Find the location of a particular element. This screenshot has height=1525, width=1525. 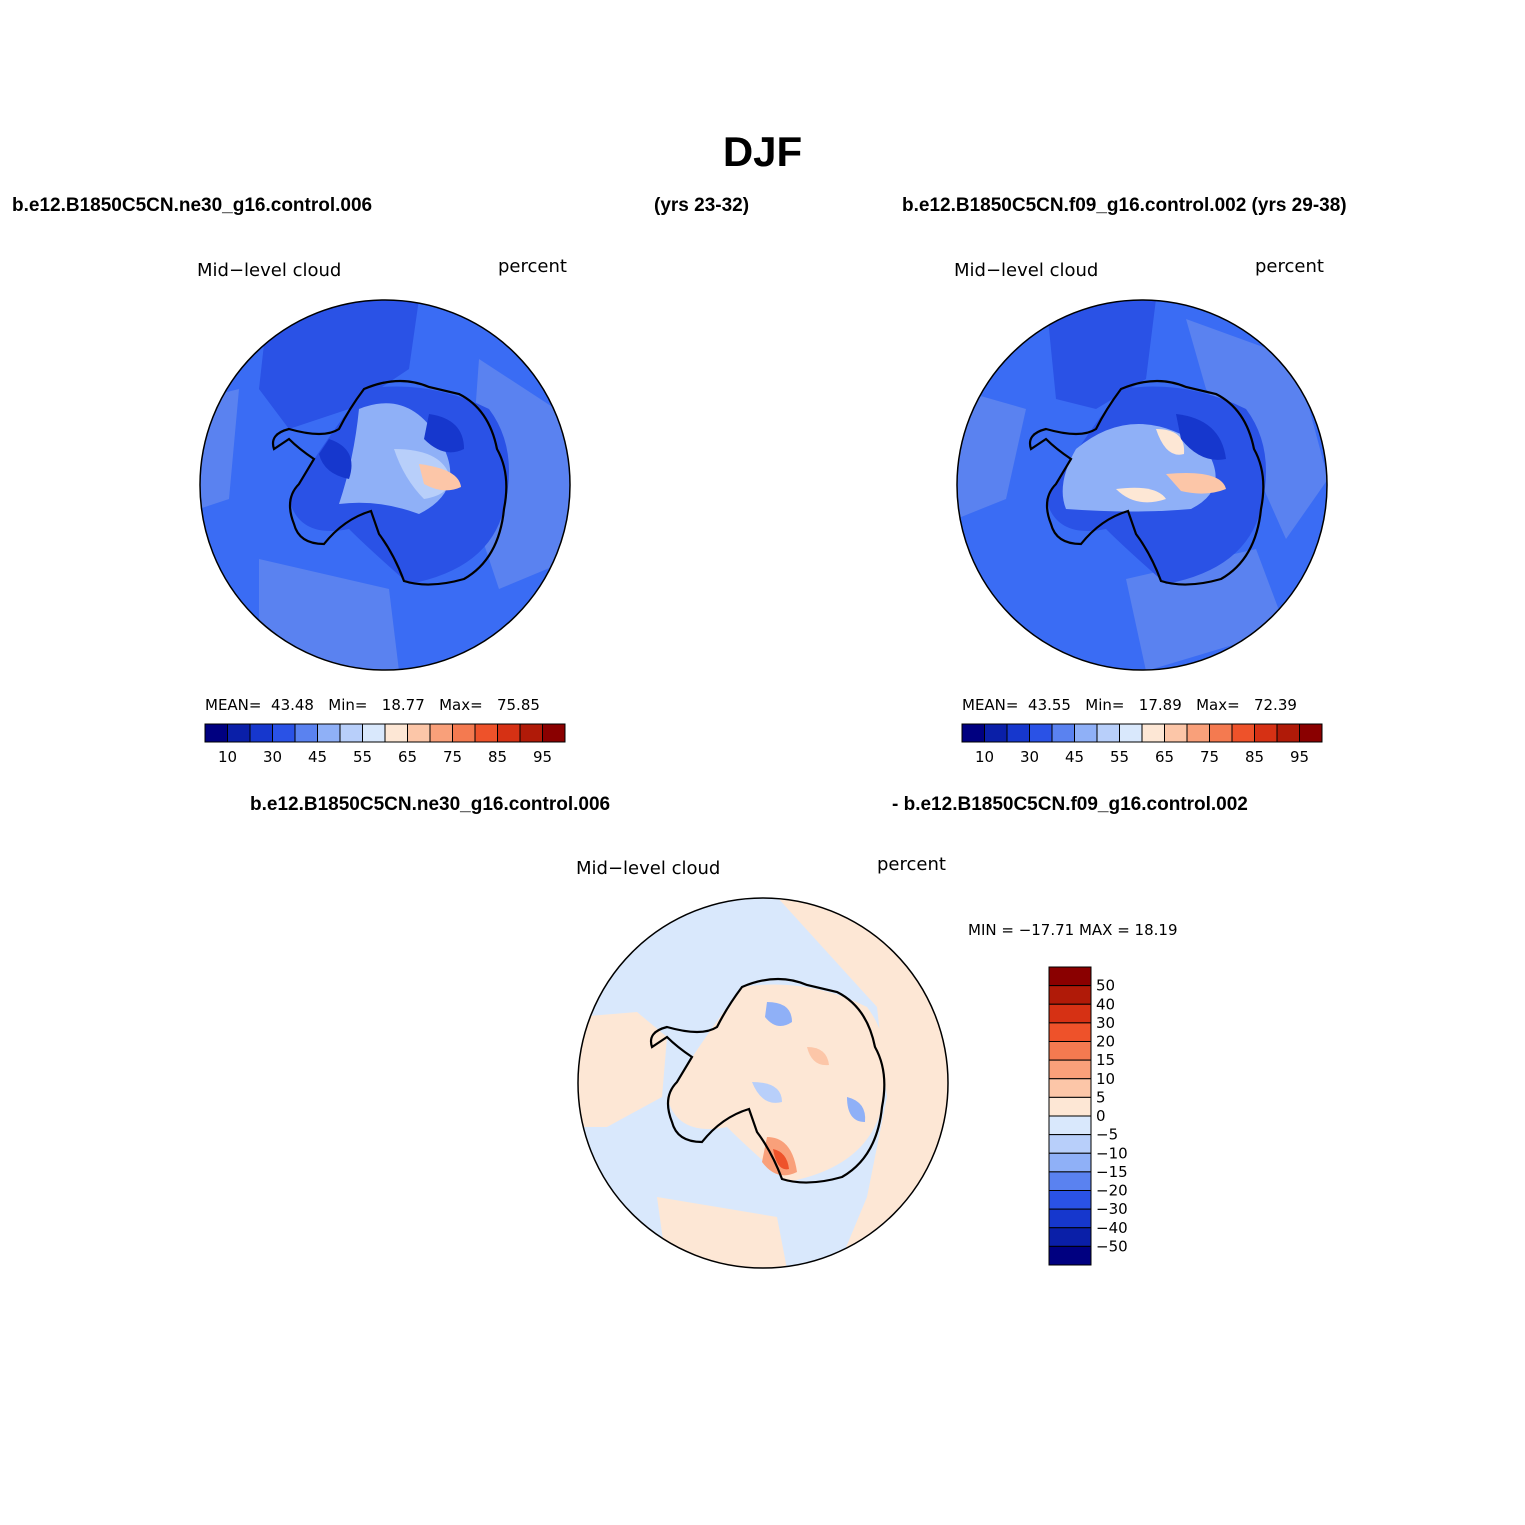

panel2-colorbar-tick-label: 75 is located at coordinates (1209, 757).